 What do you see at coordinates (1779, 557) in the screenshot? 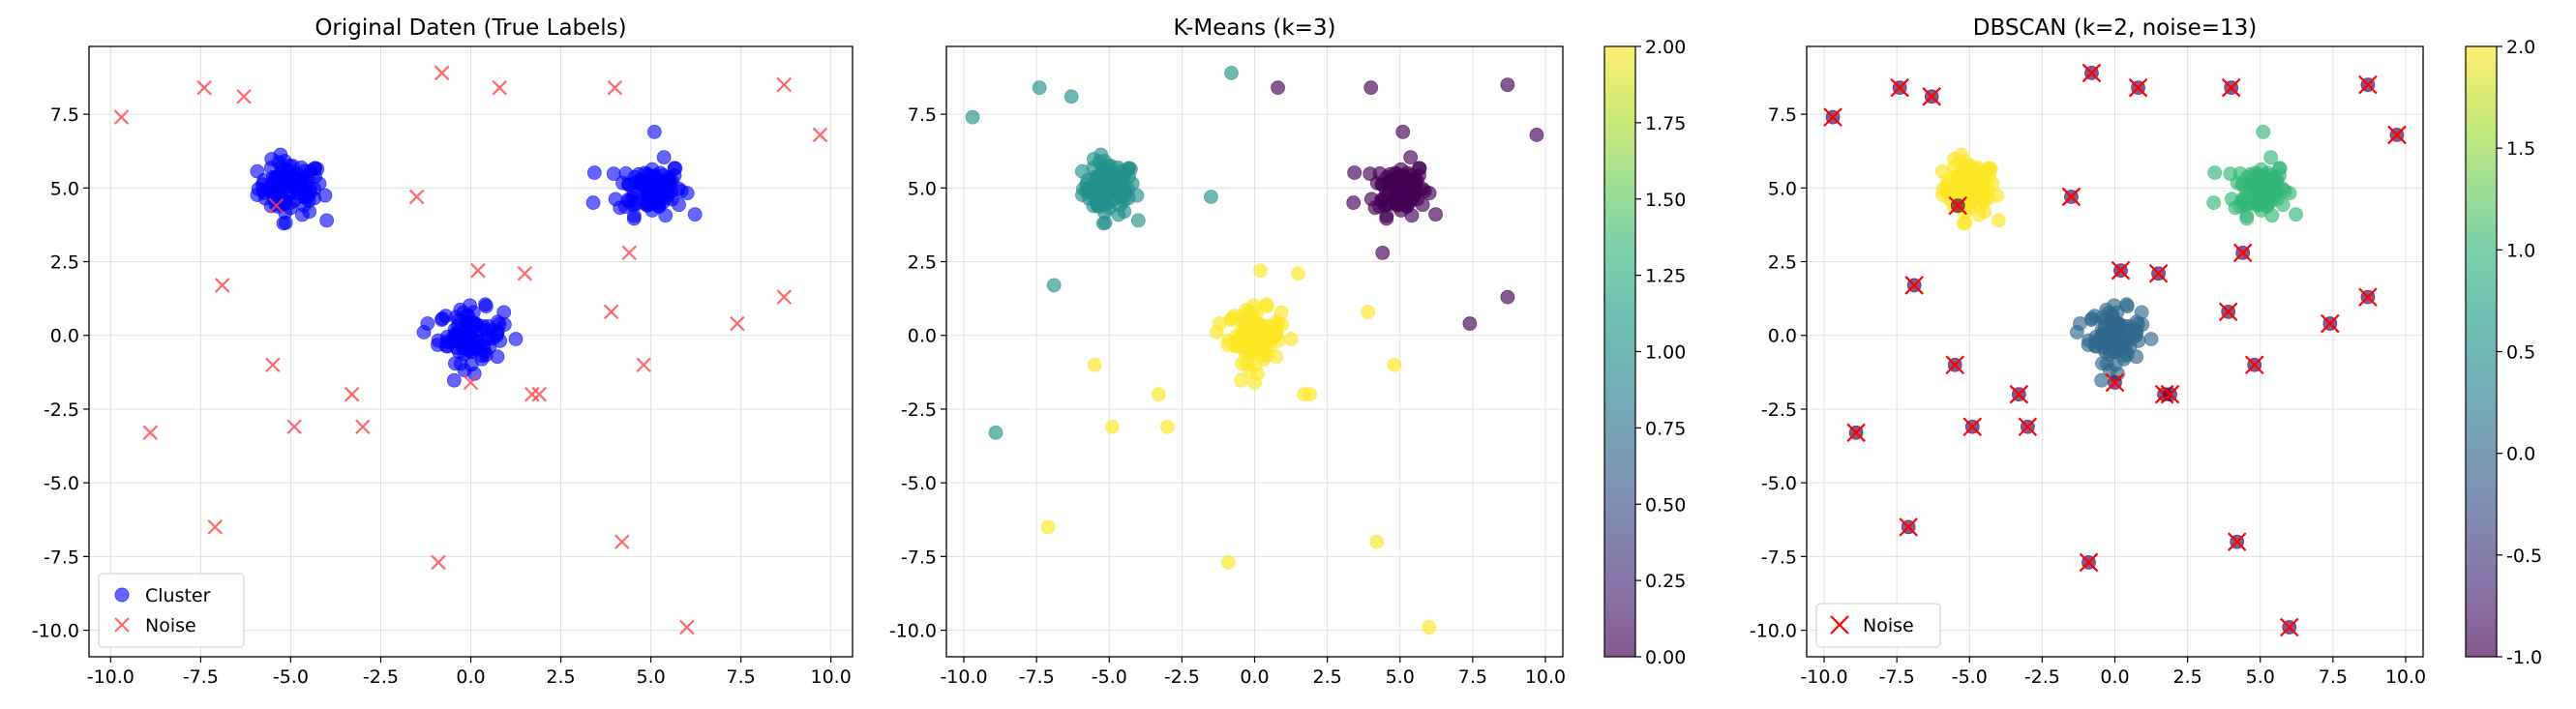
I see `y-tick-label: -7.5` at bounding box center [1779, 557].